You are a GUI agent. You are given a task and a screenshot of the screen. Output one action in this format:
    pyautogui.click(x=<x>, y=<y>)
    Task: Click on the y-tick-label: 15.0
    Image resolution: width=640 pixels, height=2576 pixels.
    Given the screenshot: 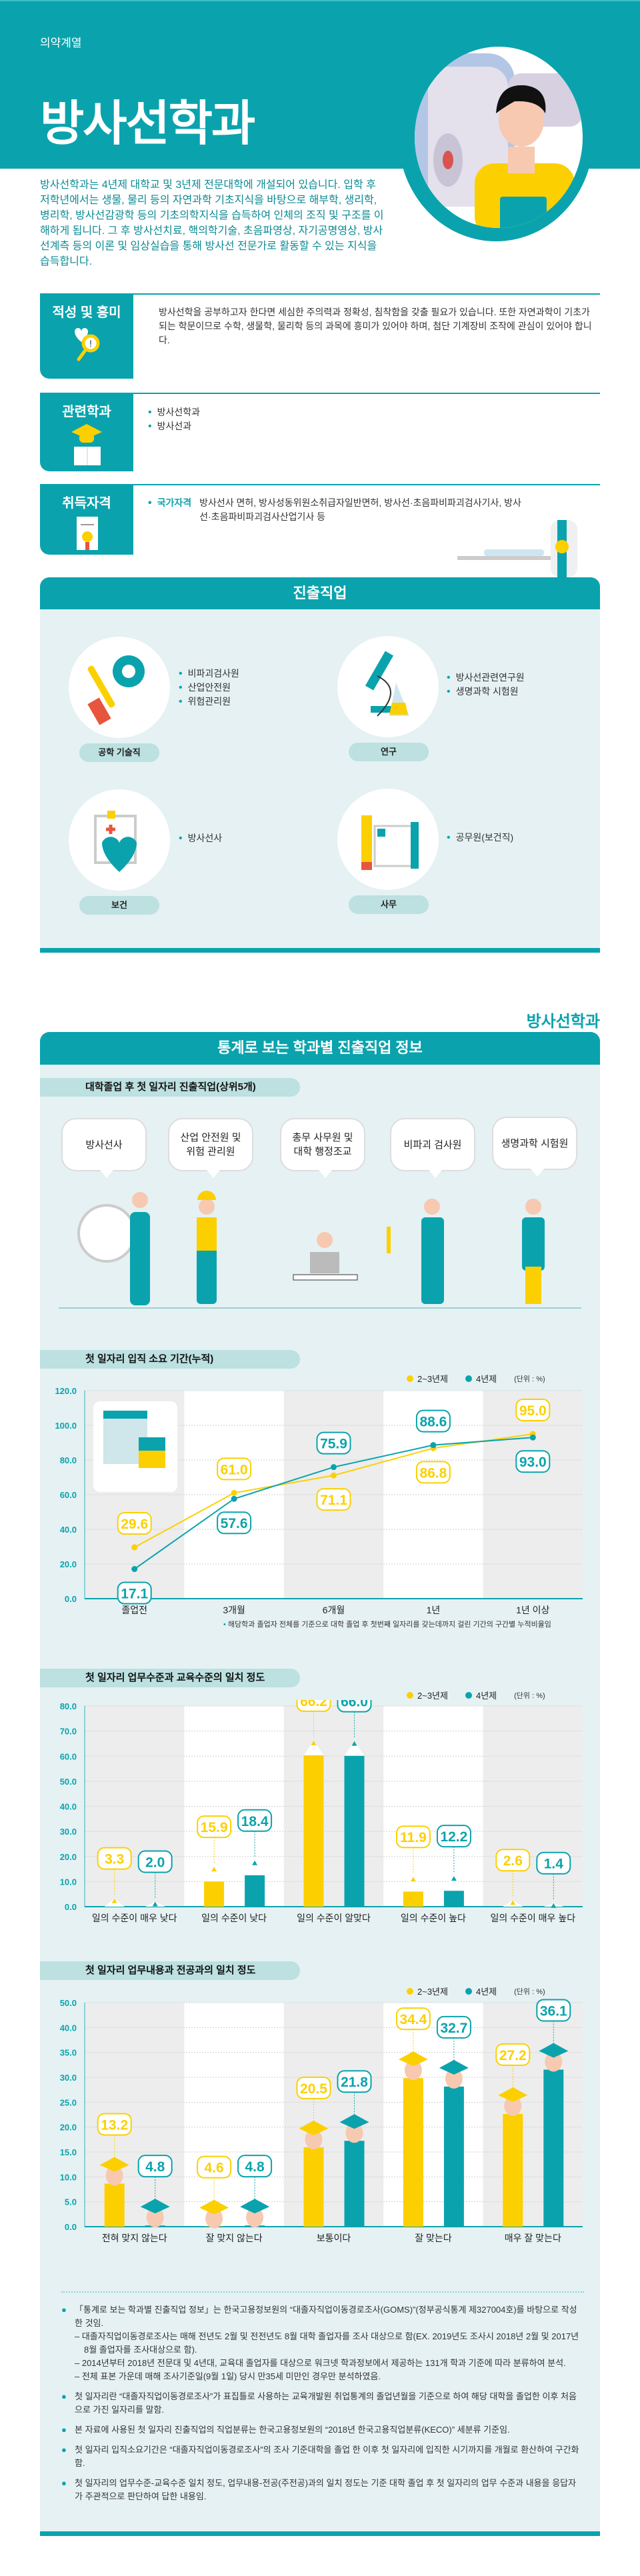 What is the action you would take?
    pyautogui.click(x=68, y=2152)
    